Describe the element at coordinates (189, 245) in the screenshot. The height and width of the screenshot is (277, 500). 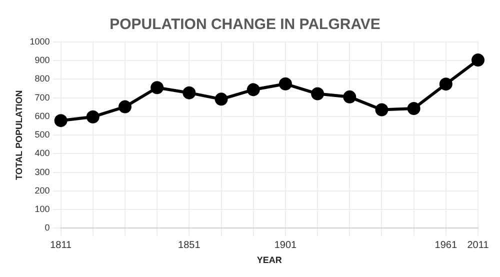
I see `x-tick-label: 1851` at that location.